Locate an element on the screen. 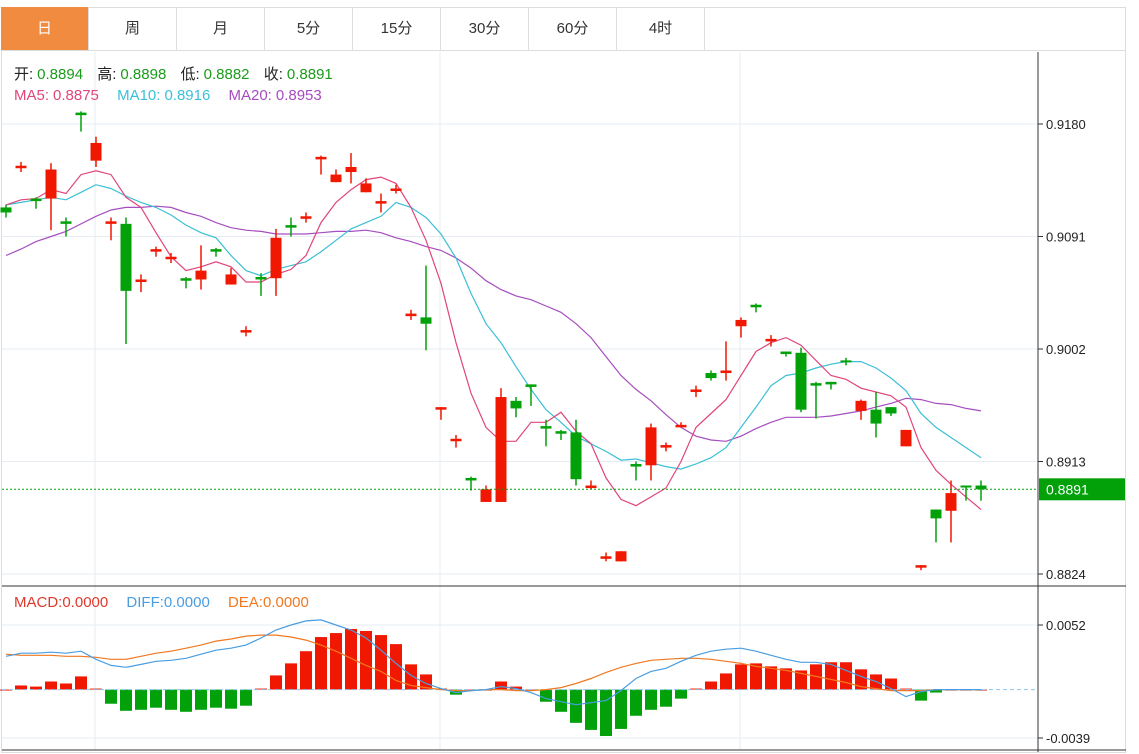  price-tick-label: 0.8824 is located at coordinates (1066, 574).